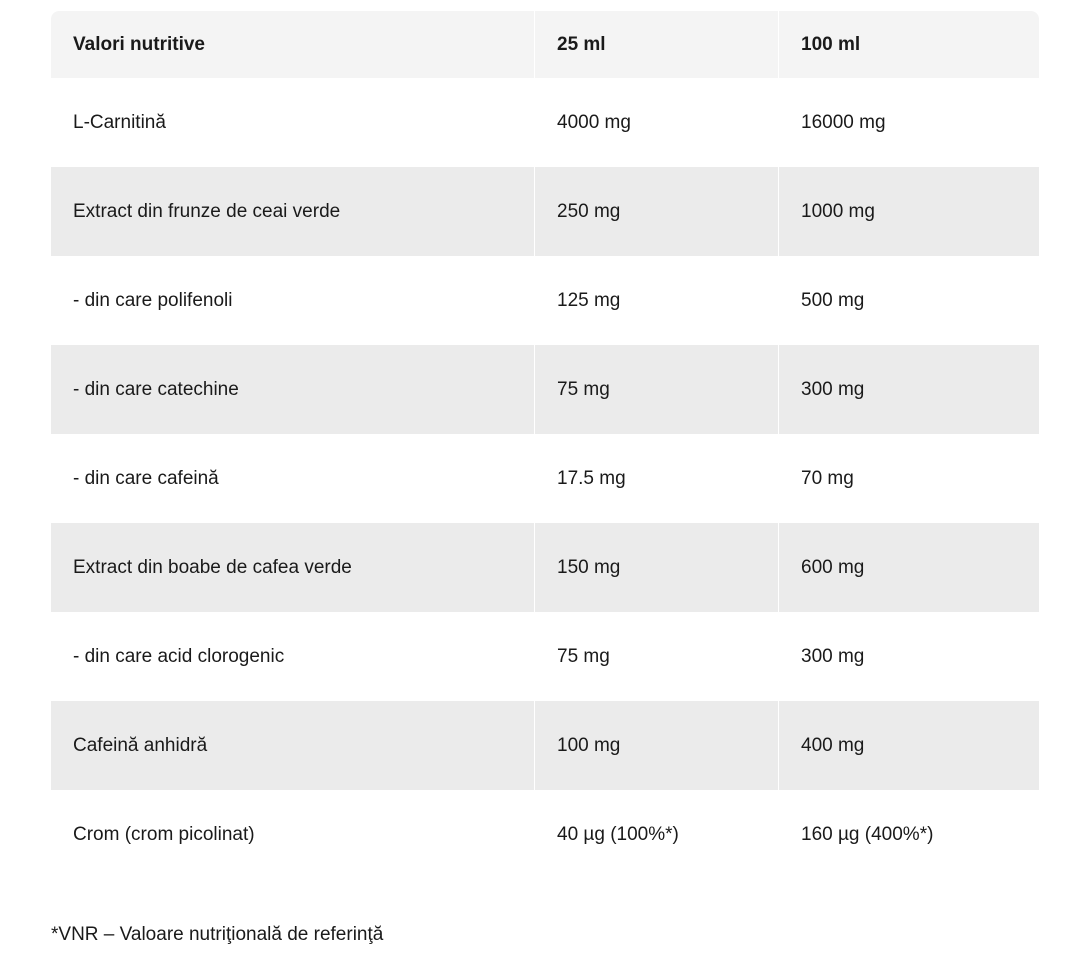  I want to click on cell-nutrient: Crom (crom picolinat), so click(164, 834).